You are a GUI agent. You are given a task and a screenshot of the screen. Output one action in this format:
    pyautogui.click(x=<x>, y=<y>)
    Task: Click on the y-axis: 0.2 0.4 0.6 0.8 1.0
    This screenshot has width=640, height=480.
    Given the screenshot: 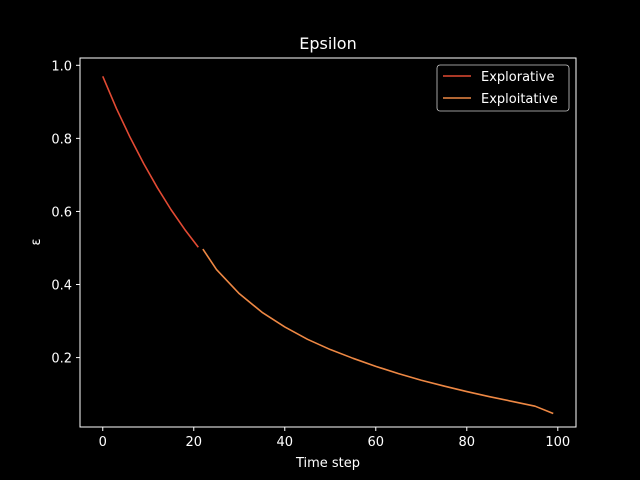 What is the action you would take?
    pyautogui.click(x=65, y=213)
    